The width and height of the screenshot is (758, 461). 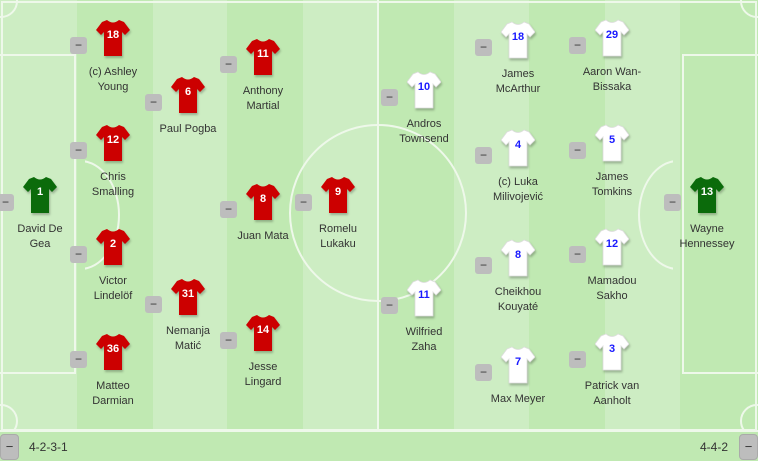 I want to click on shirt-number: 18, so click(x=113, y=35).